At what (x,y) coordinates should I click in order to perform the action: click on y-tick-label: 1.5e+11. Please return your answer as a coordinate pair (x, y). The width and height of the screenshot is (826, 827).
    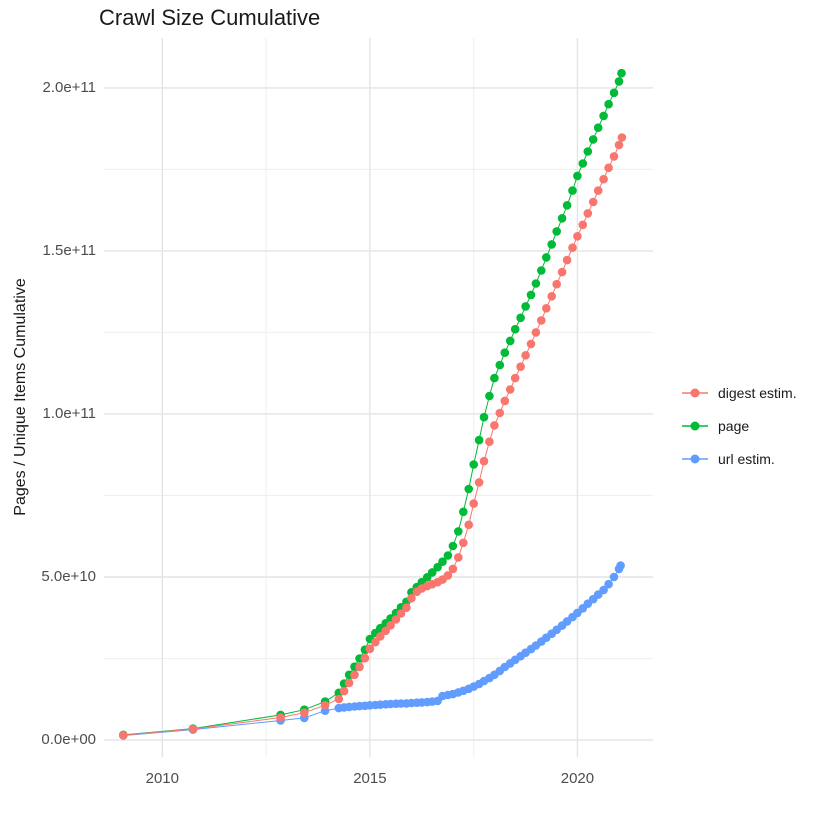
    Looking at the image, I should click on (69, 250).